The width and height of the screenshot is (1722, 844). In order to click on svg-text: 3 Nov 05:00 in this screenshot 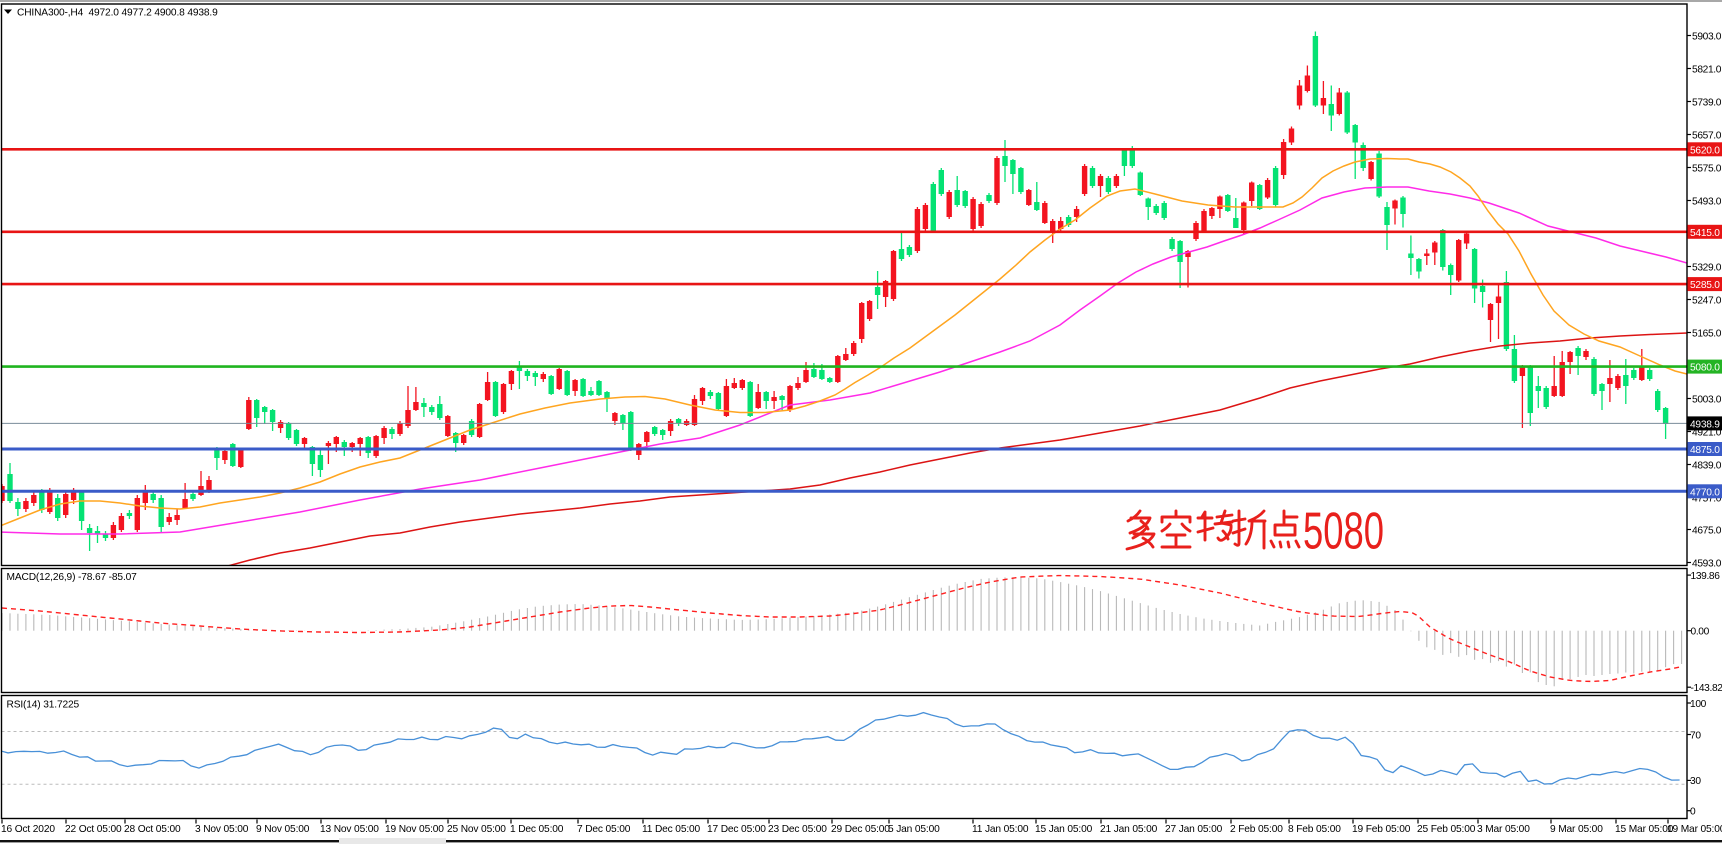, I will do `click(222, 829)`.